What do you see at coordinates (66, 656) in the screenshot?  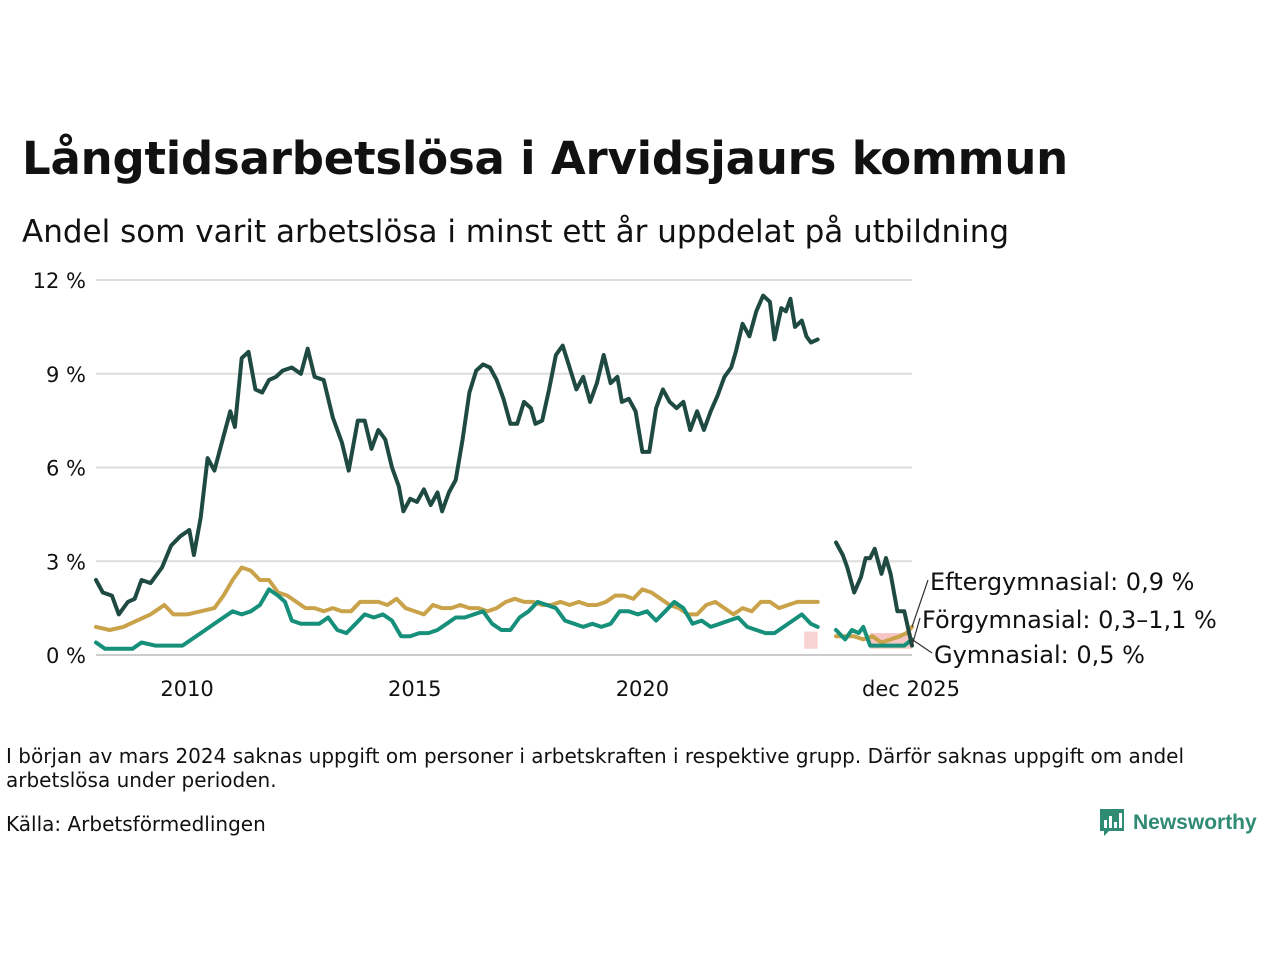 I see `y-tick-label: 0 %` at bounding box center [66, 656].